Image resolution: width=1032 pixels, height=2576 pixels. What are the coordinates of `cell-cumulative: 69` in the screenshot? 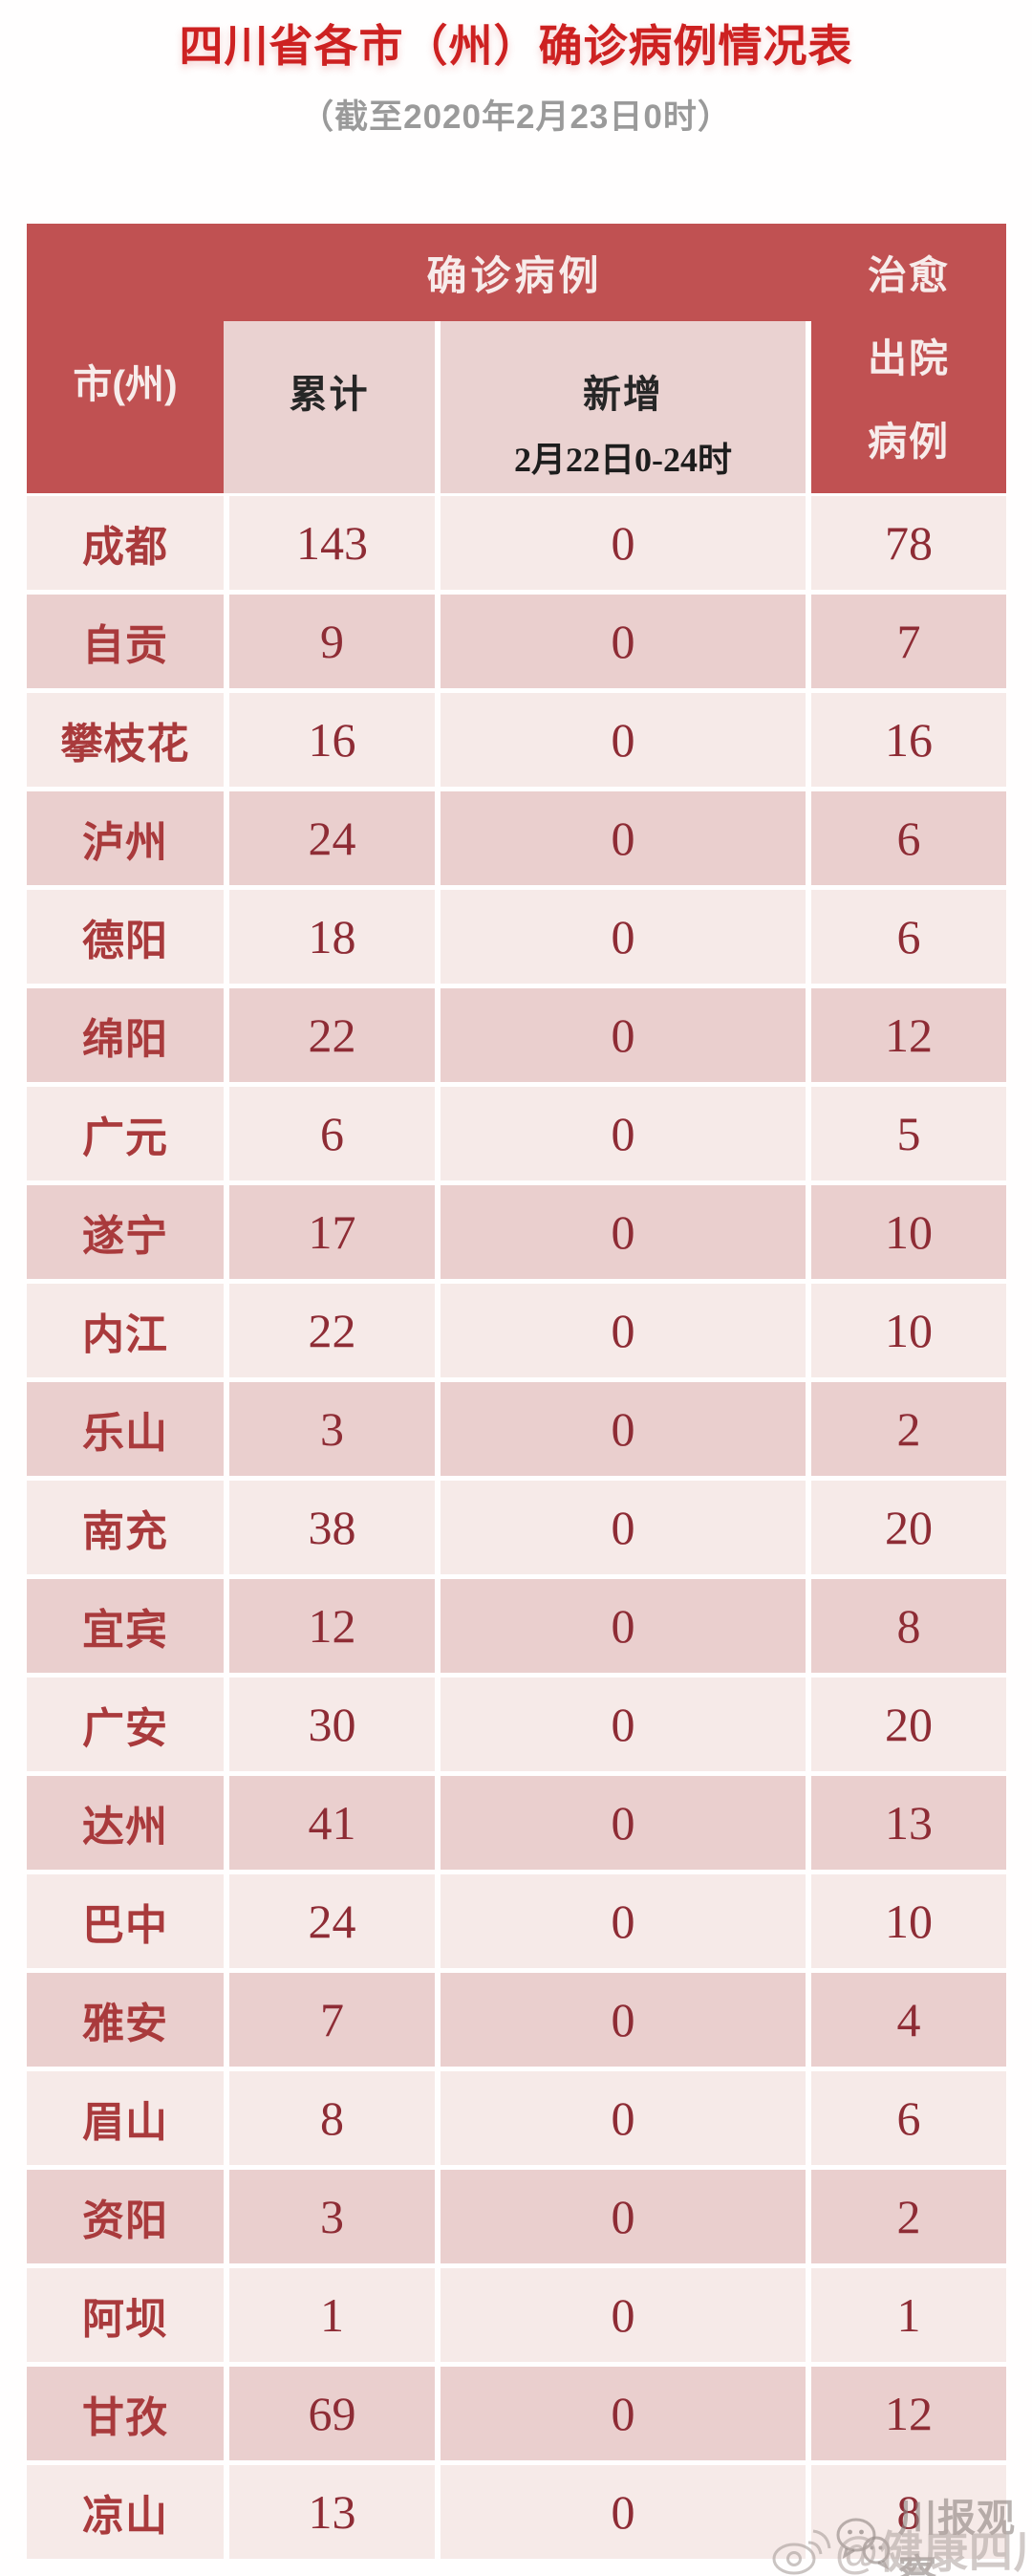 It's located at (332, 2413).